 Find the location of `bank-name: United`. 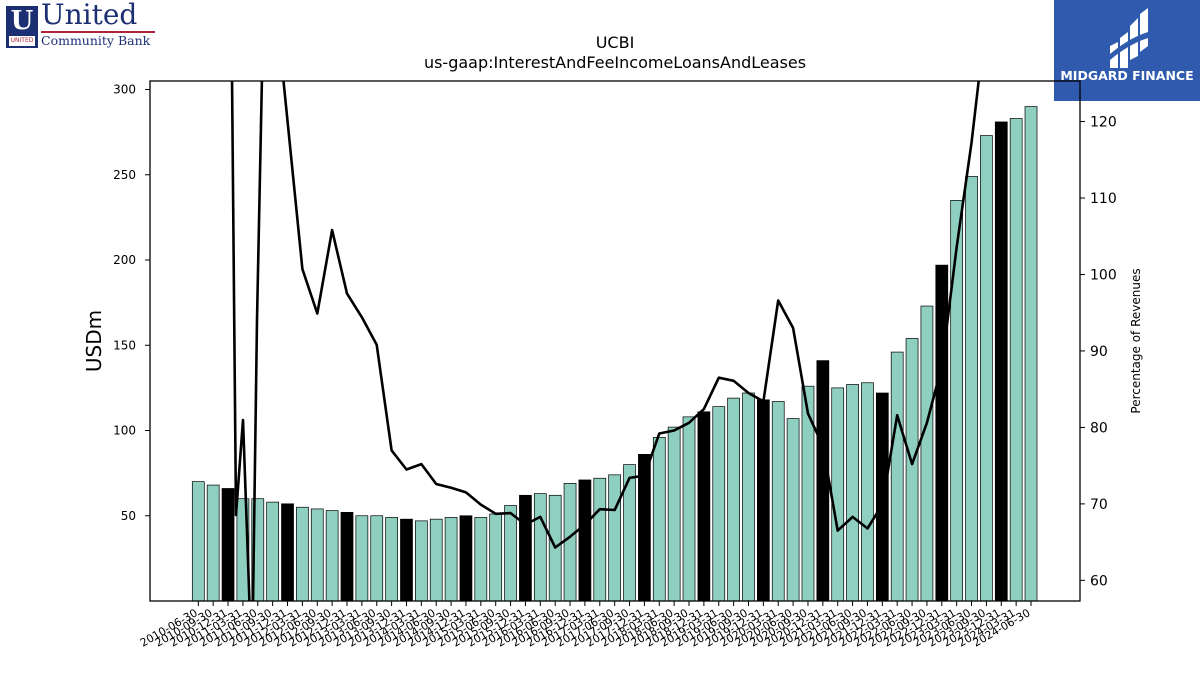

bank-name: United is located at coordinates (89, 15).